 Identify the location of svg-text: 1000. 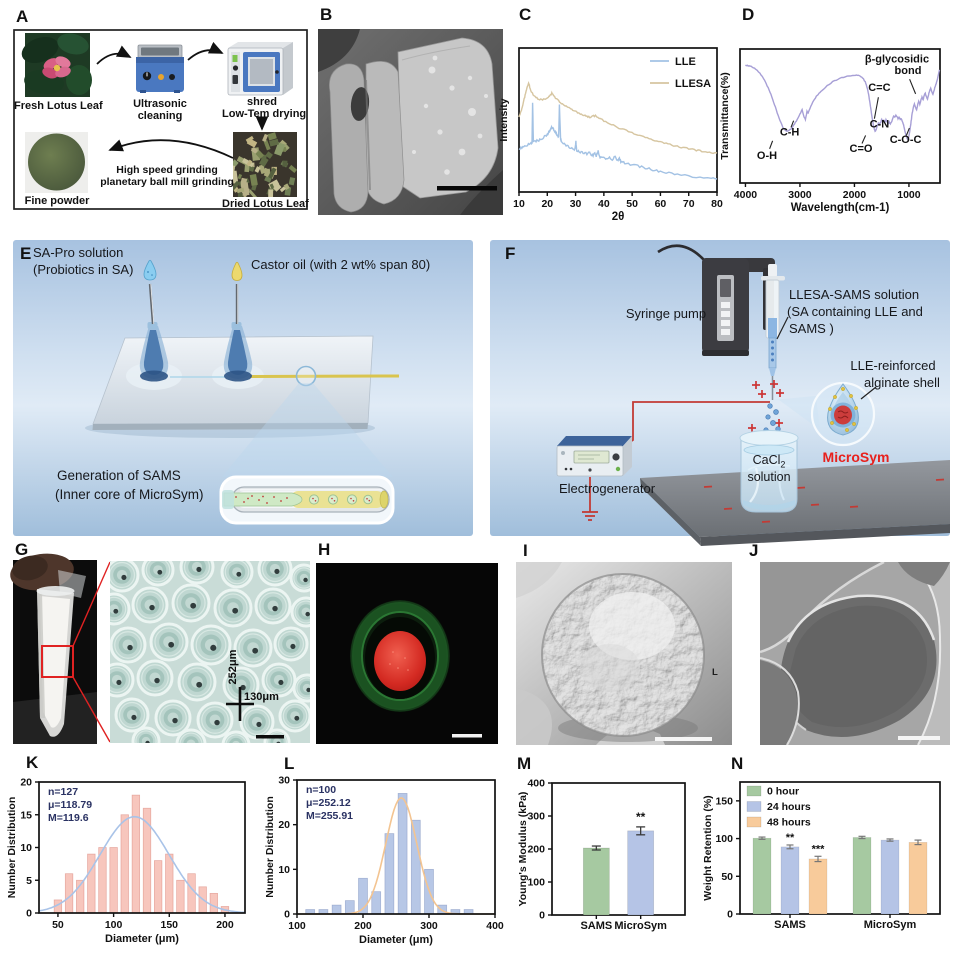
(909, 195).